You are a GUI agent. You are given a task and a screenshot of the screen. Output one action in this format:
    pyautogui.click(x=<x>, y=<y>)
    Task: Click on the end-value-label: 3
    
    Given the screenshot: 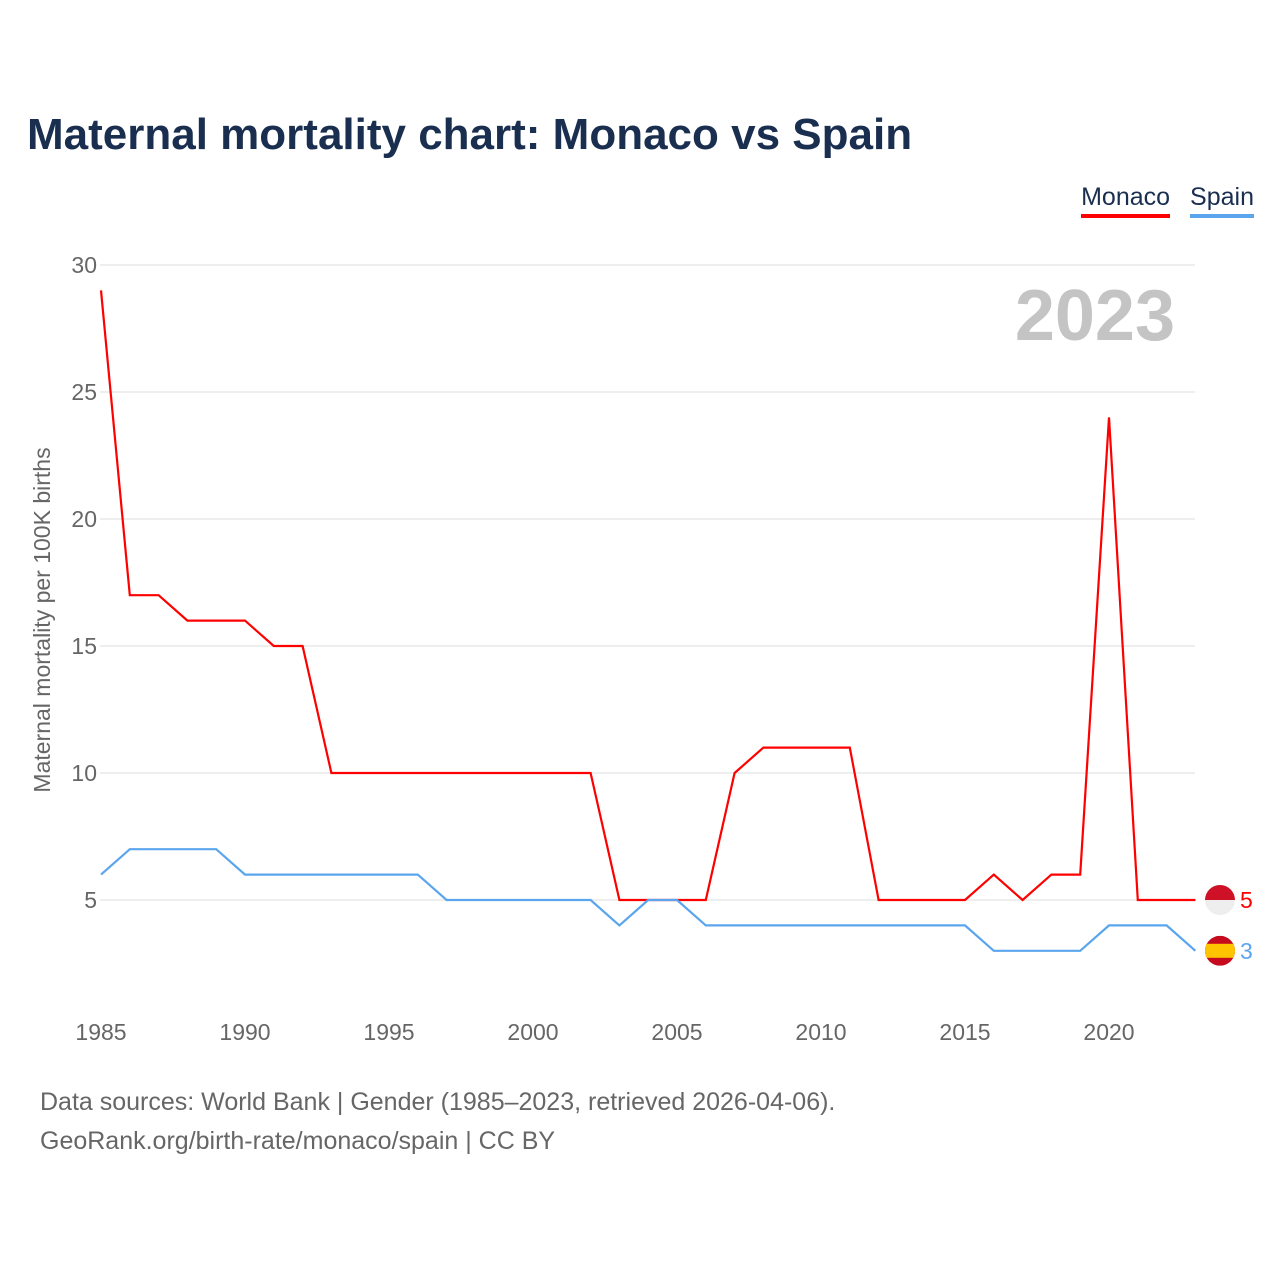 What is the action you would take?
    pyautogui.click(x=1246, y=951)
    